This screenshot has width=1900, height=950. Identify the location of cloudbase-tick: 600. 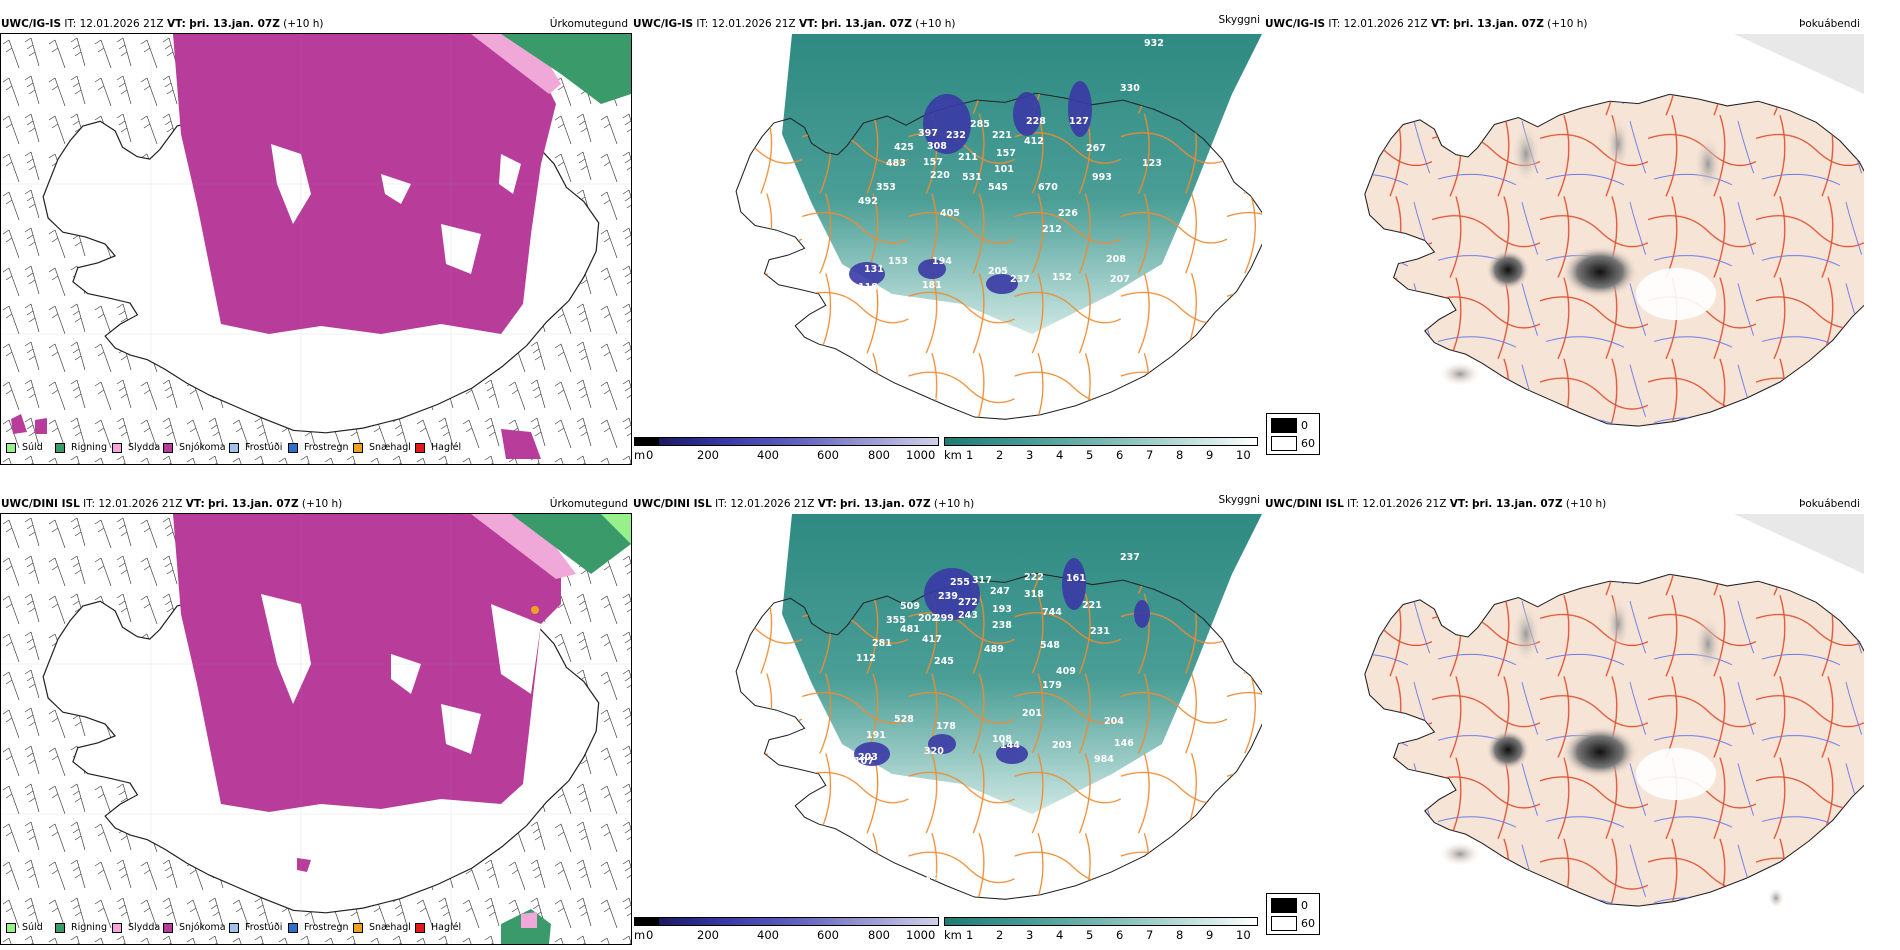
(828, 935).